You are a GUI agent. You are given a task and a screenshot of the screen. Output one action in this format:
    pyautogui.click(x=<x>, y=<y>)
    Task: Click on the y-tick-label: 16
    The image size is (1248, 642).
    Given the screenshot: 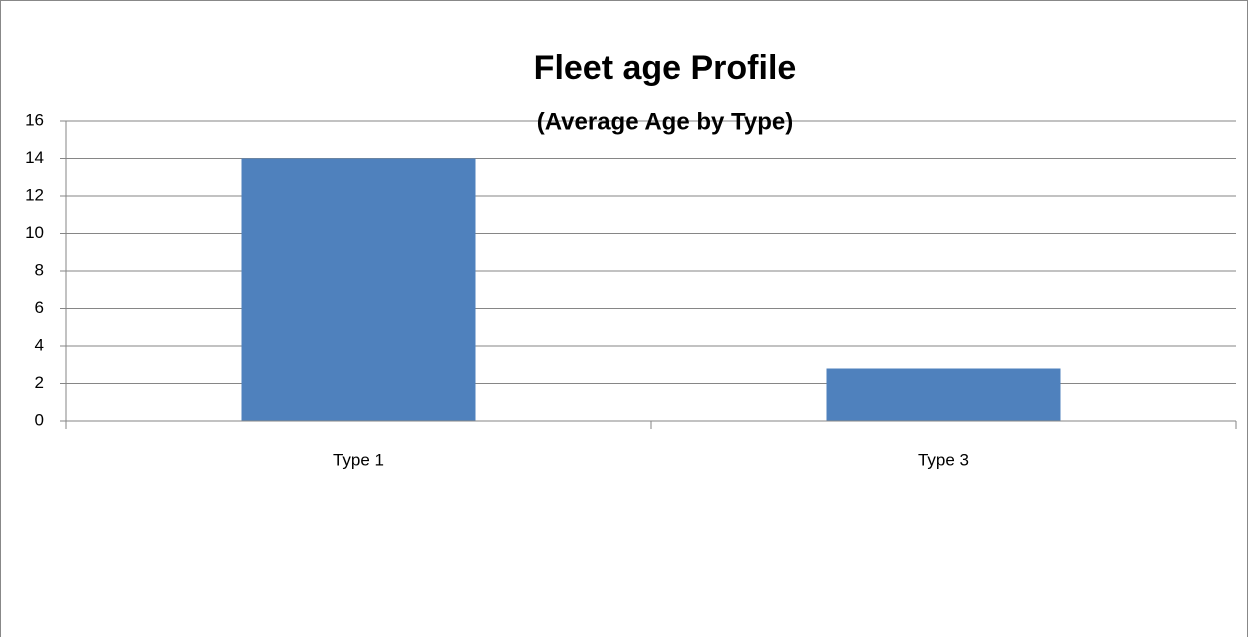 What is the action you would take?
    pyautogui.click(x=34, y=119)
    